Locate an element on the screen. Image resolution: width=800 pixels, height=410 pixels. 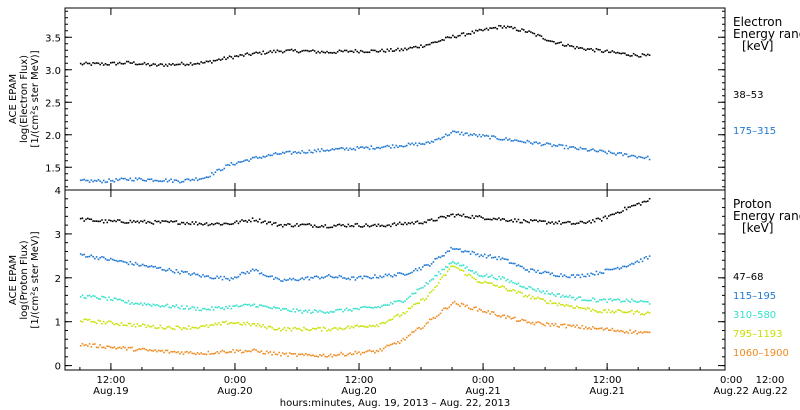
electron-legend-entry: 175–315 is located at coordinates (754, 131).